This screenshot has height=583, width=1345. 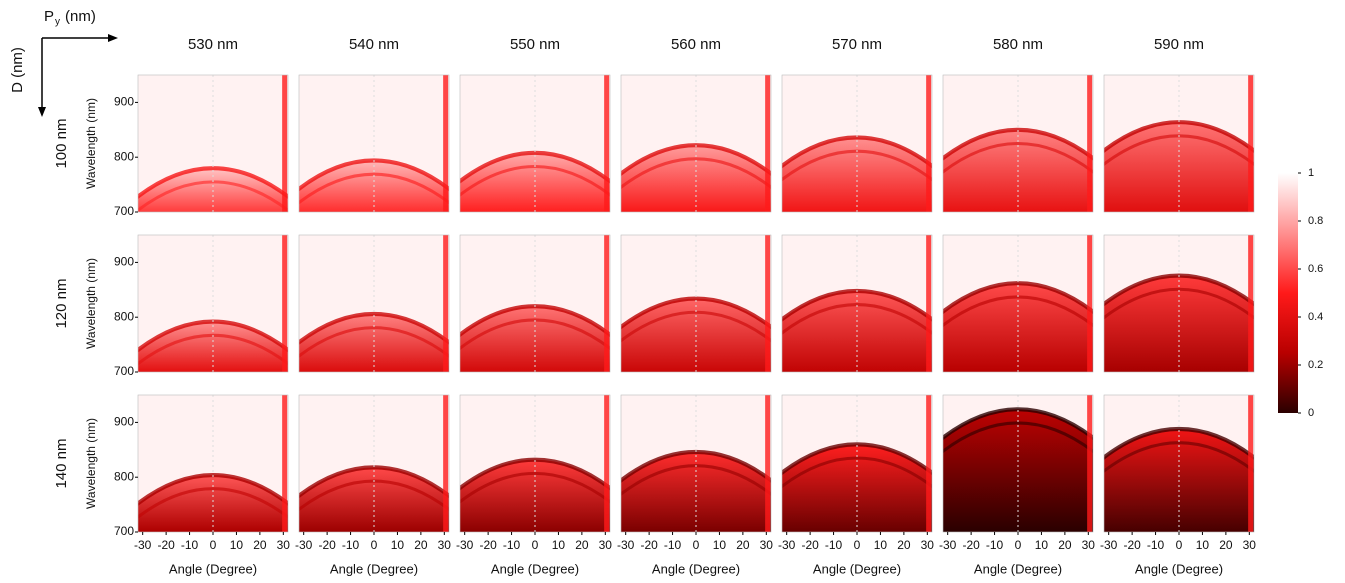 What do you see at coordinates (17, 70) in the screenshot?
I see `row-axis-label: D (nm)` at bounding box center [17, 70].